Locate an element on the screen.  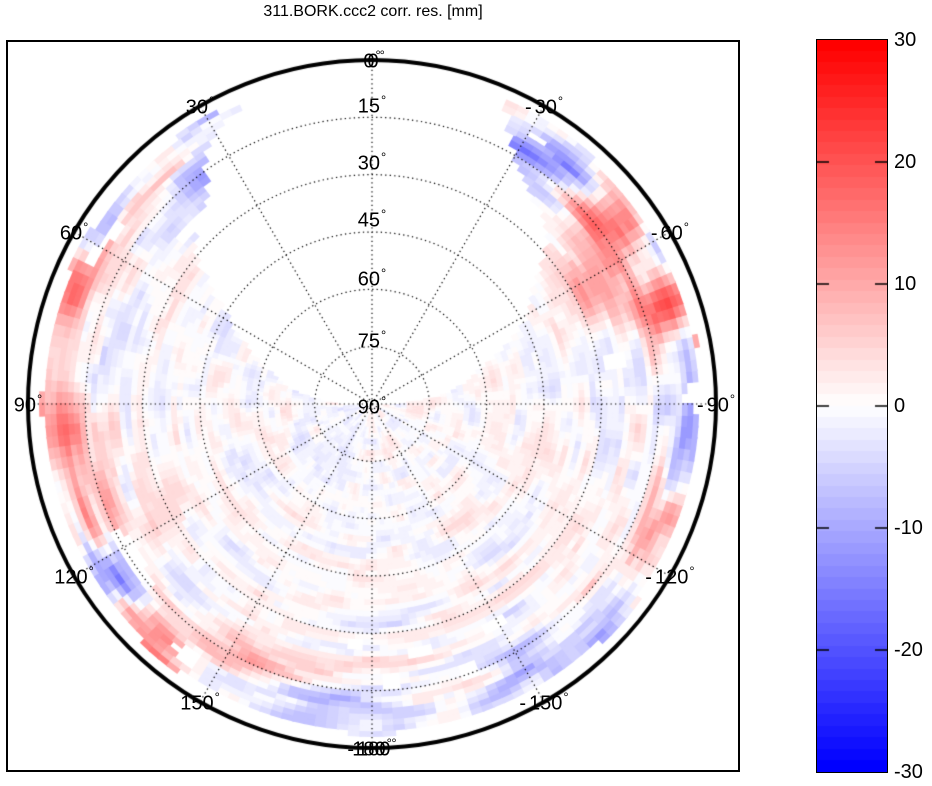
plot-title: 311.BORK.ccc2 corr. res. [mm] is located at coordinates (373, 11).